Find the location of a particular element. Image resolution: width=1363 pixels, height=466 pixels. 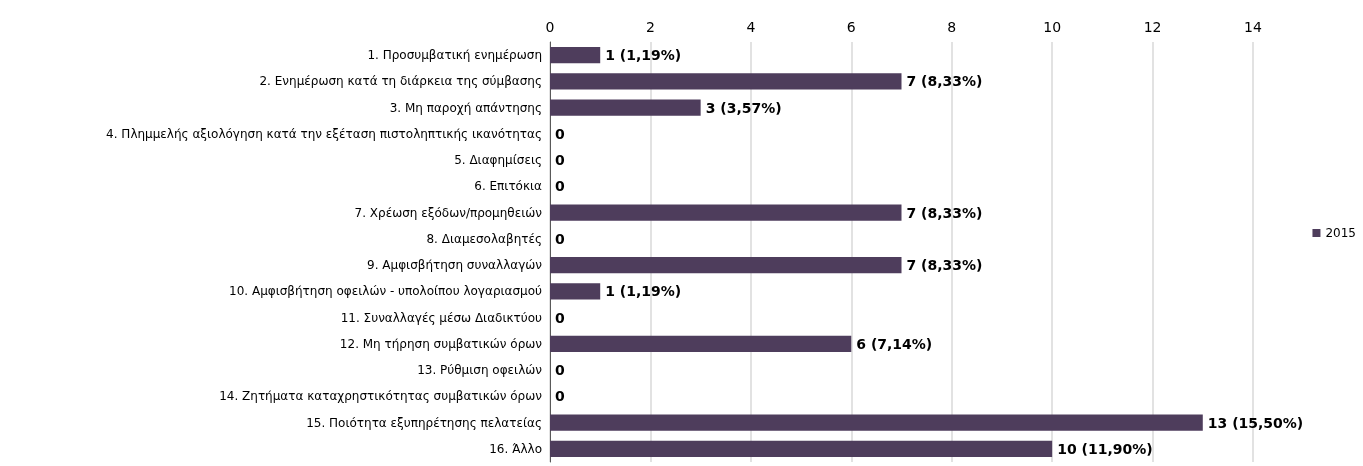

y-tick-label: 2. Ενημέρωση κατά τη διάρκεια της σύμβασης is located at coordinates (400, 81).